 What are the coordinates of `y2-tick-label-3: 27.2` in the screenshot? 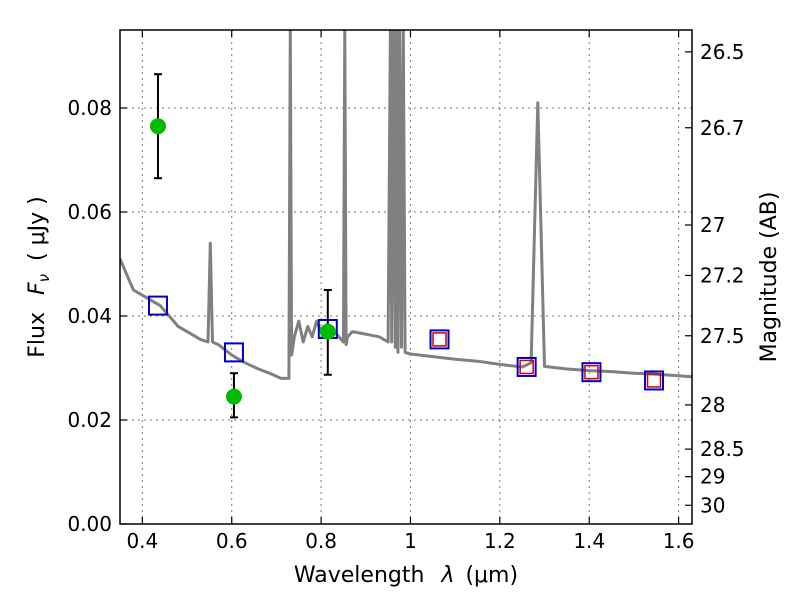 It's located at (722, 275).